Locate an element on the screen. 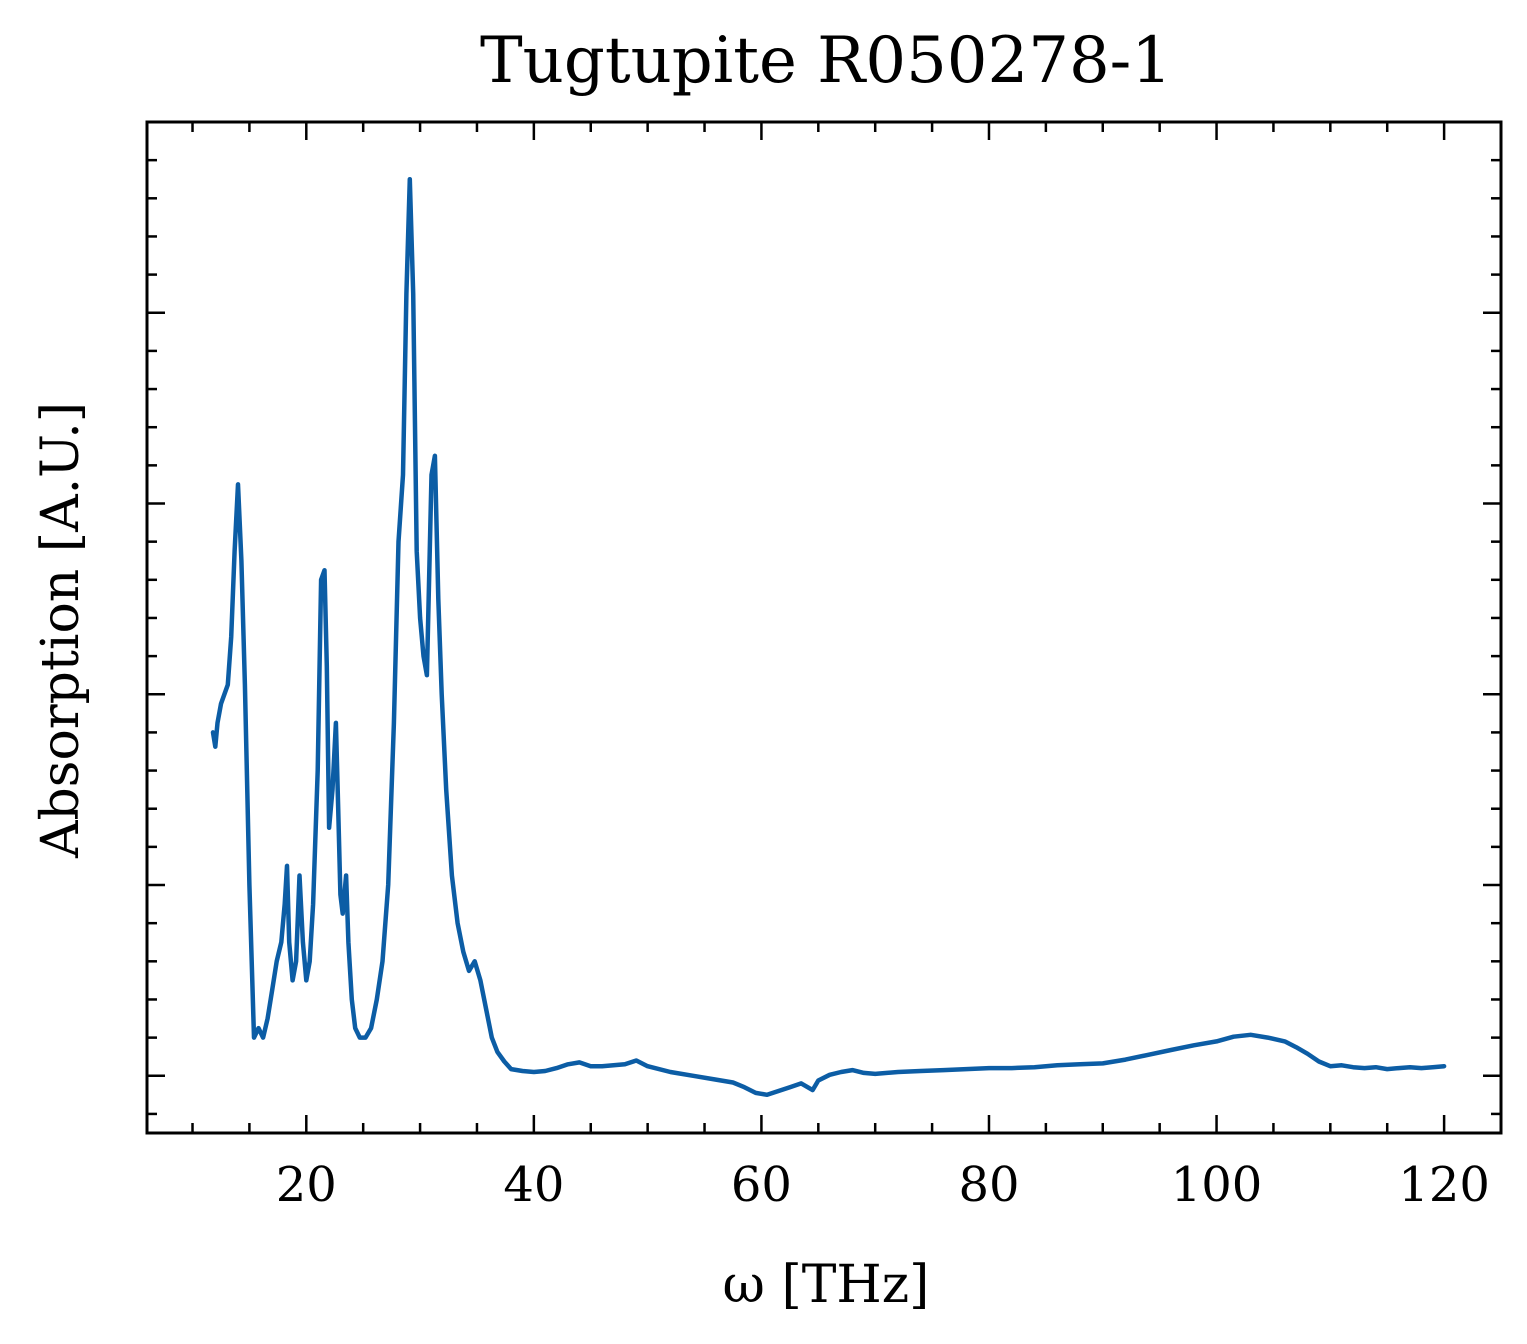 This screenshot has height=1344, width=1527. y-axis-label: Absorption [A.U.] is located at coordinates (61, 630).